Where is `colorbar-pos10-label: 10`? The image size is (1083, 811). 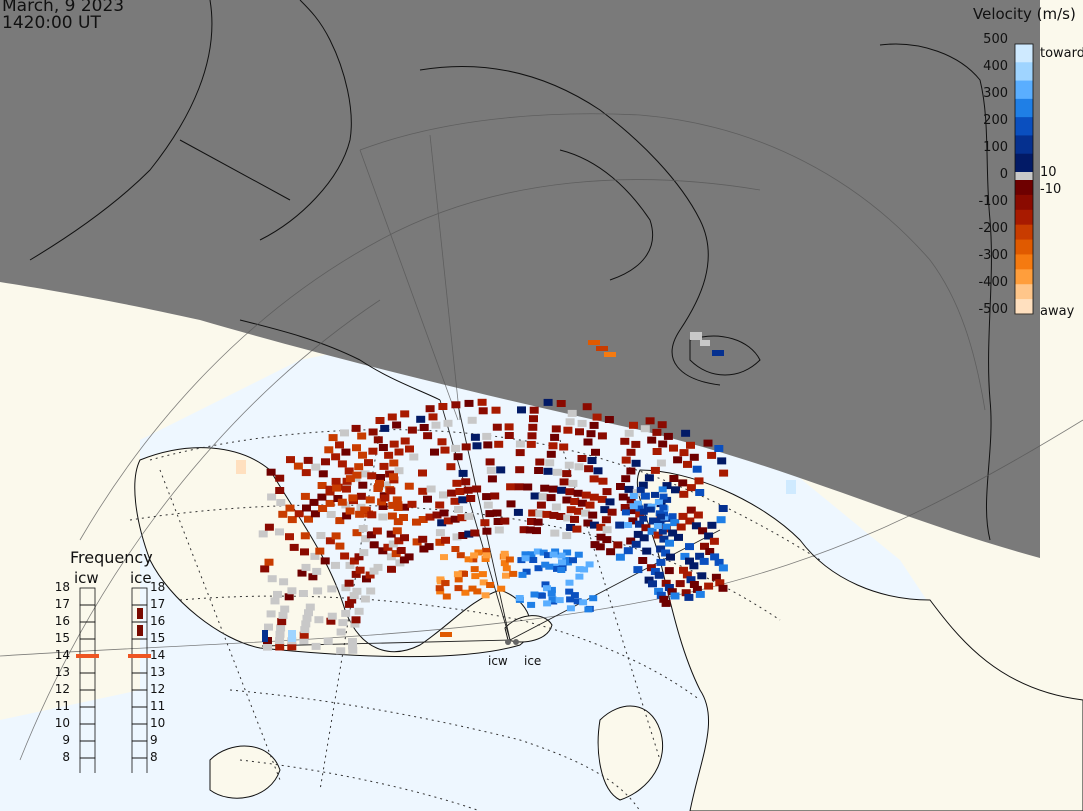 colorbar-pos10-label: 10 is located at coordinates (1048, 172).